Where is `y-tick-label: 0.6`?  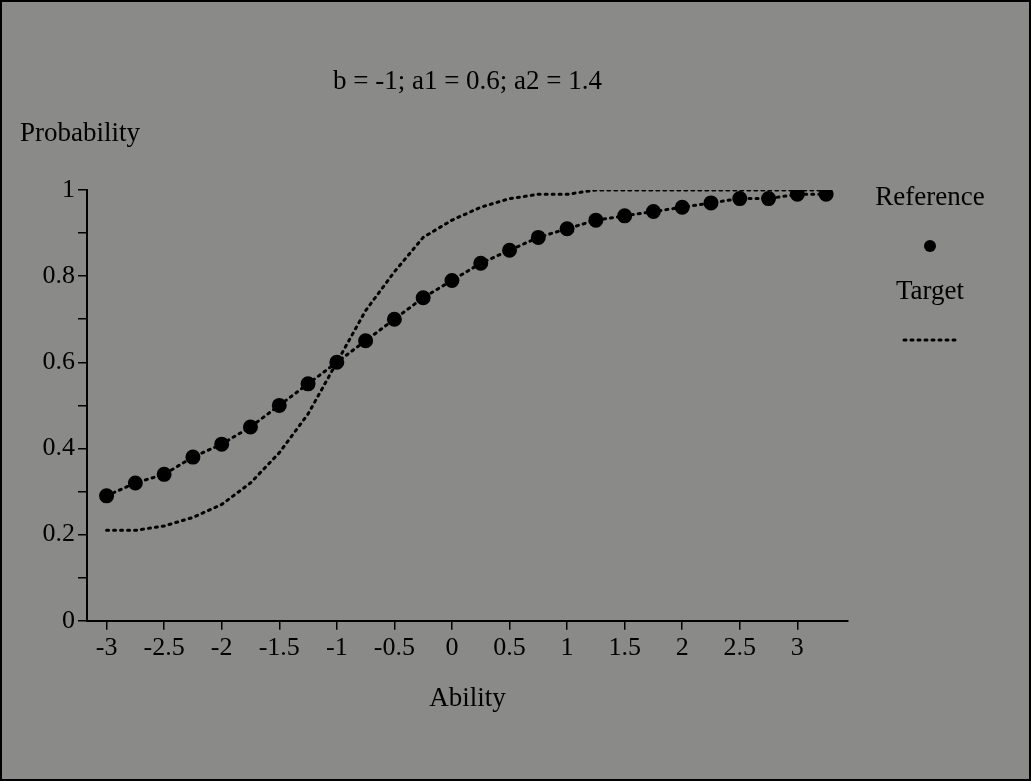 y-tick-label: 0.6 is located at coordinates (58, 361).